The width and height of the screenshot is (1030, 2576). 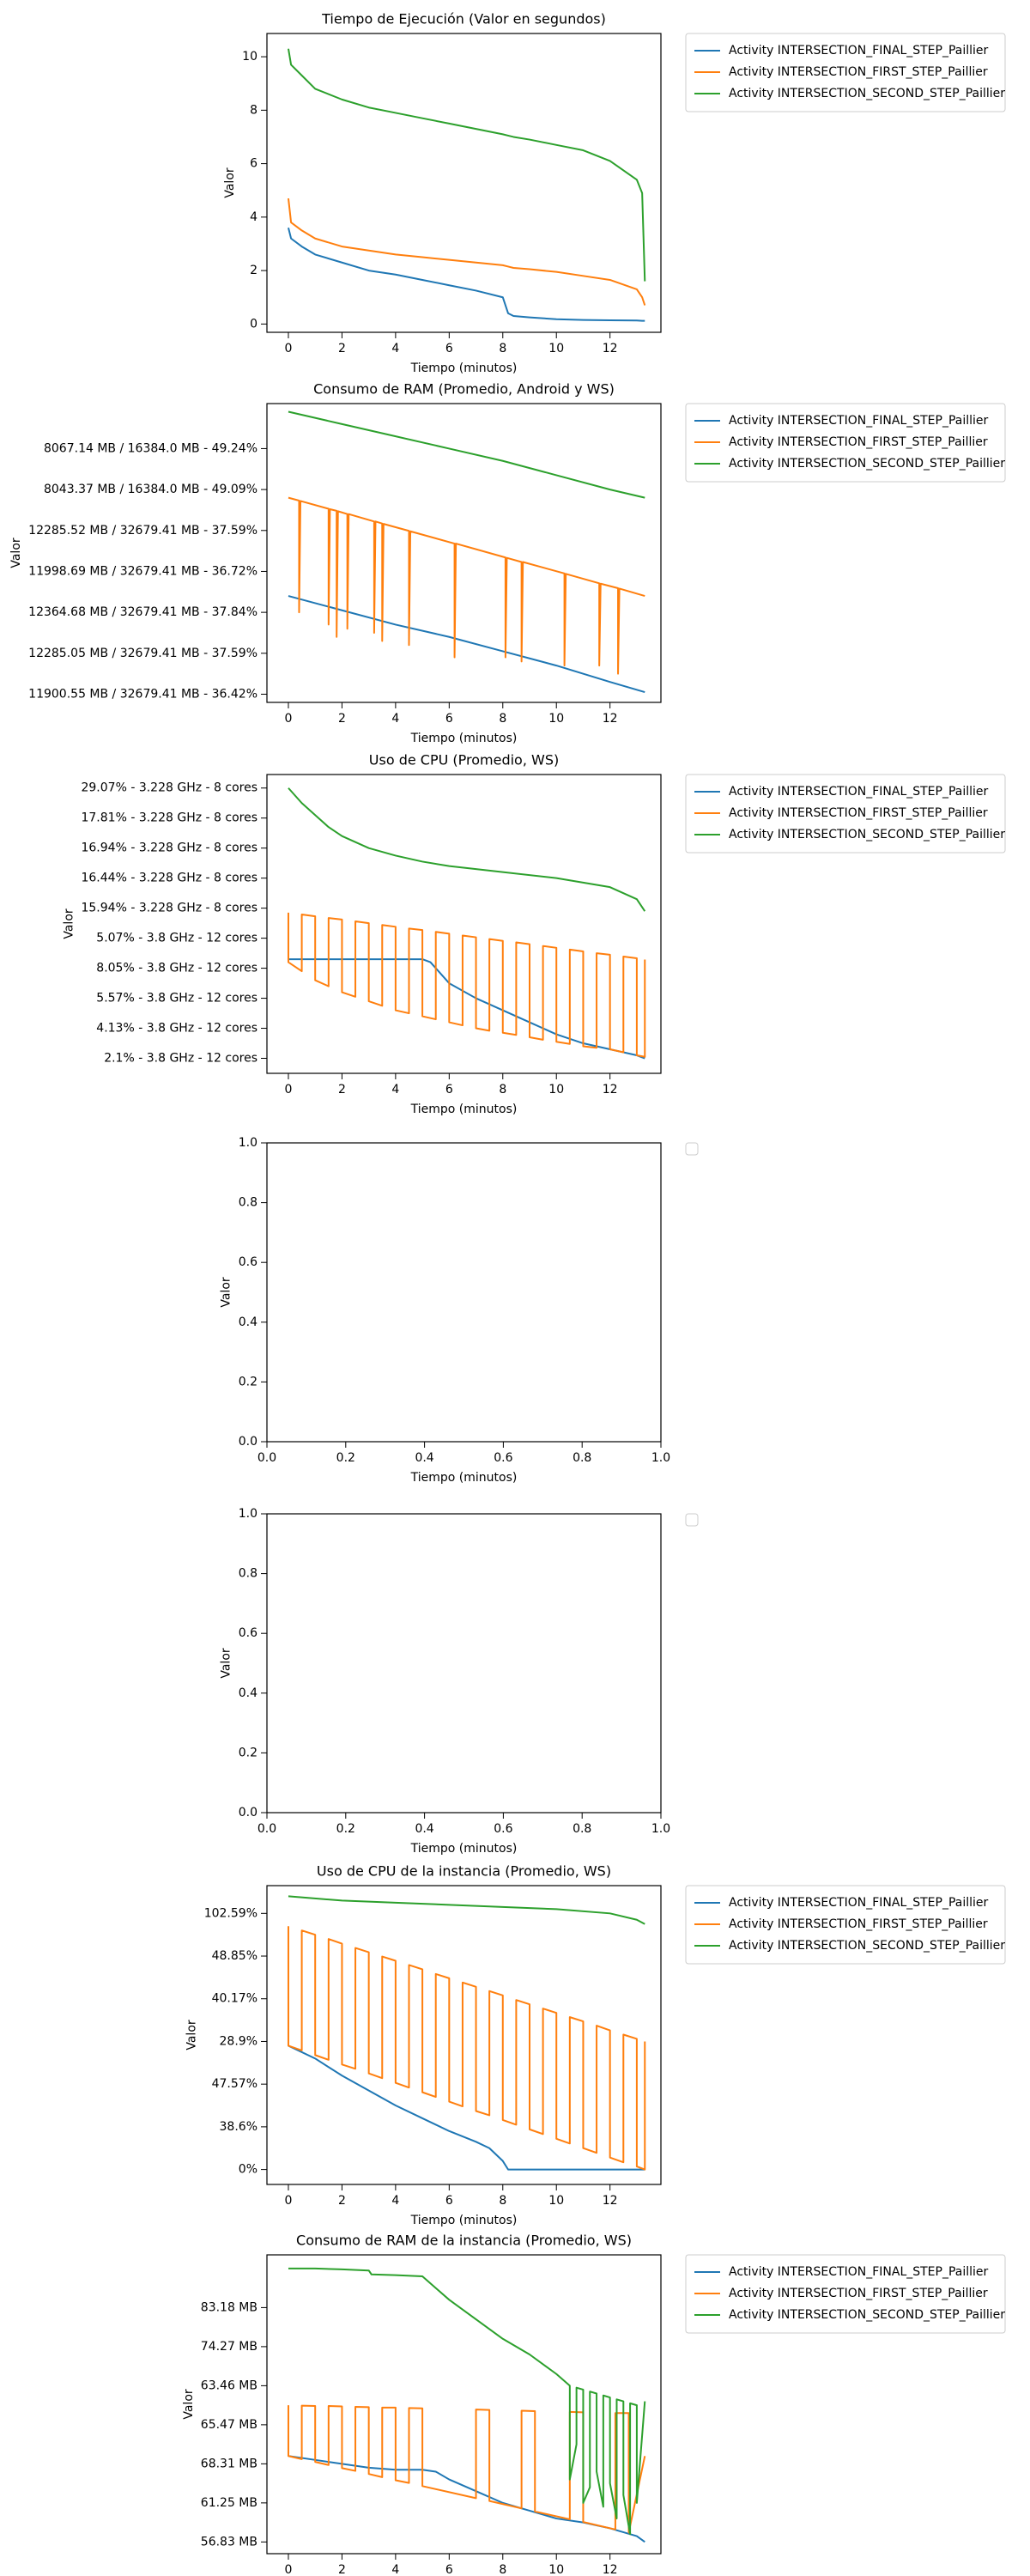 I want to click on chart-title: Consumo de RAM (Promedio, Android y WS), so click(x=464, y=389).